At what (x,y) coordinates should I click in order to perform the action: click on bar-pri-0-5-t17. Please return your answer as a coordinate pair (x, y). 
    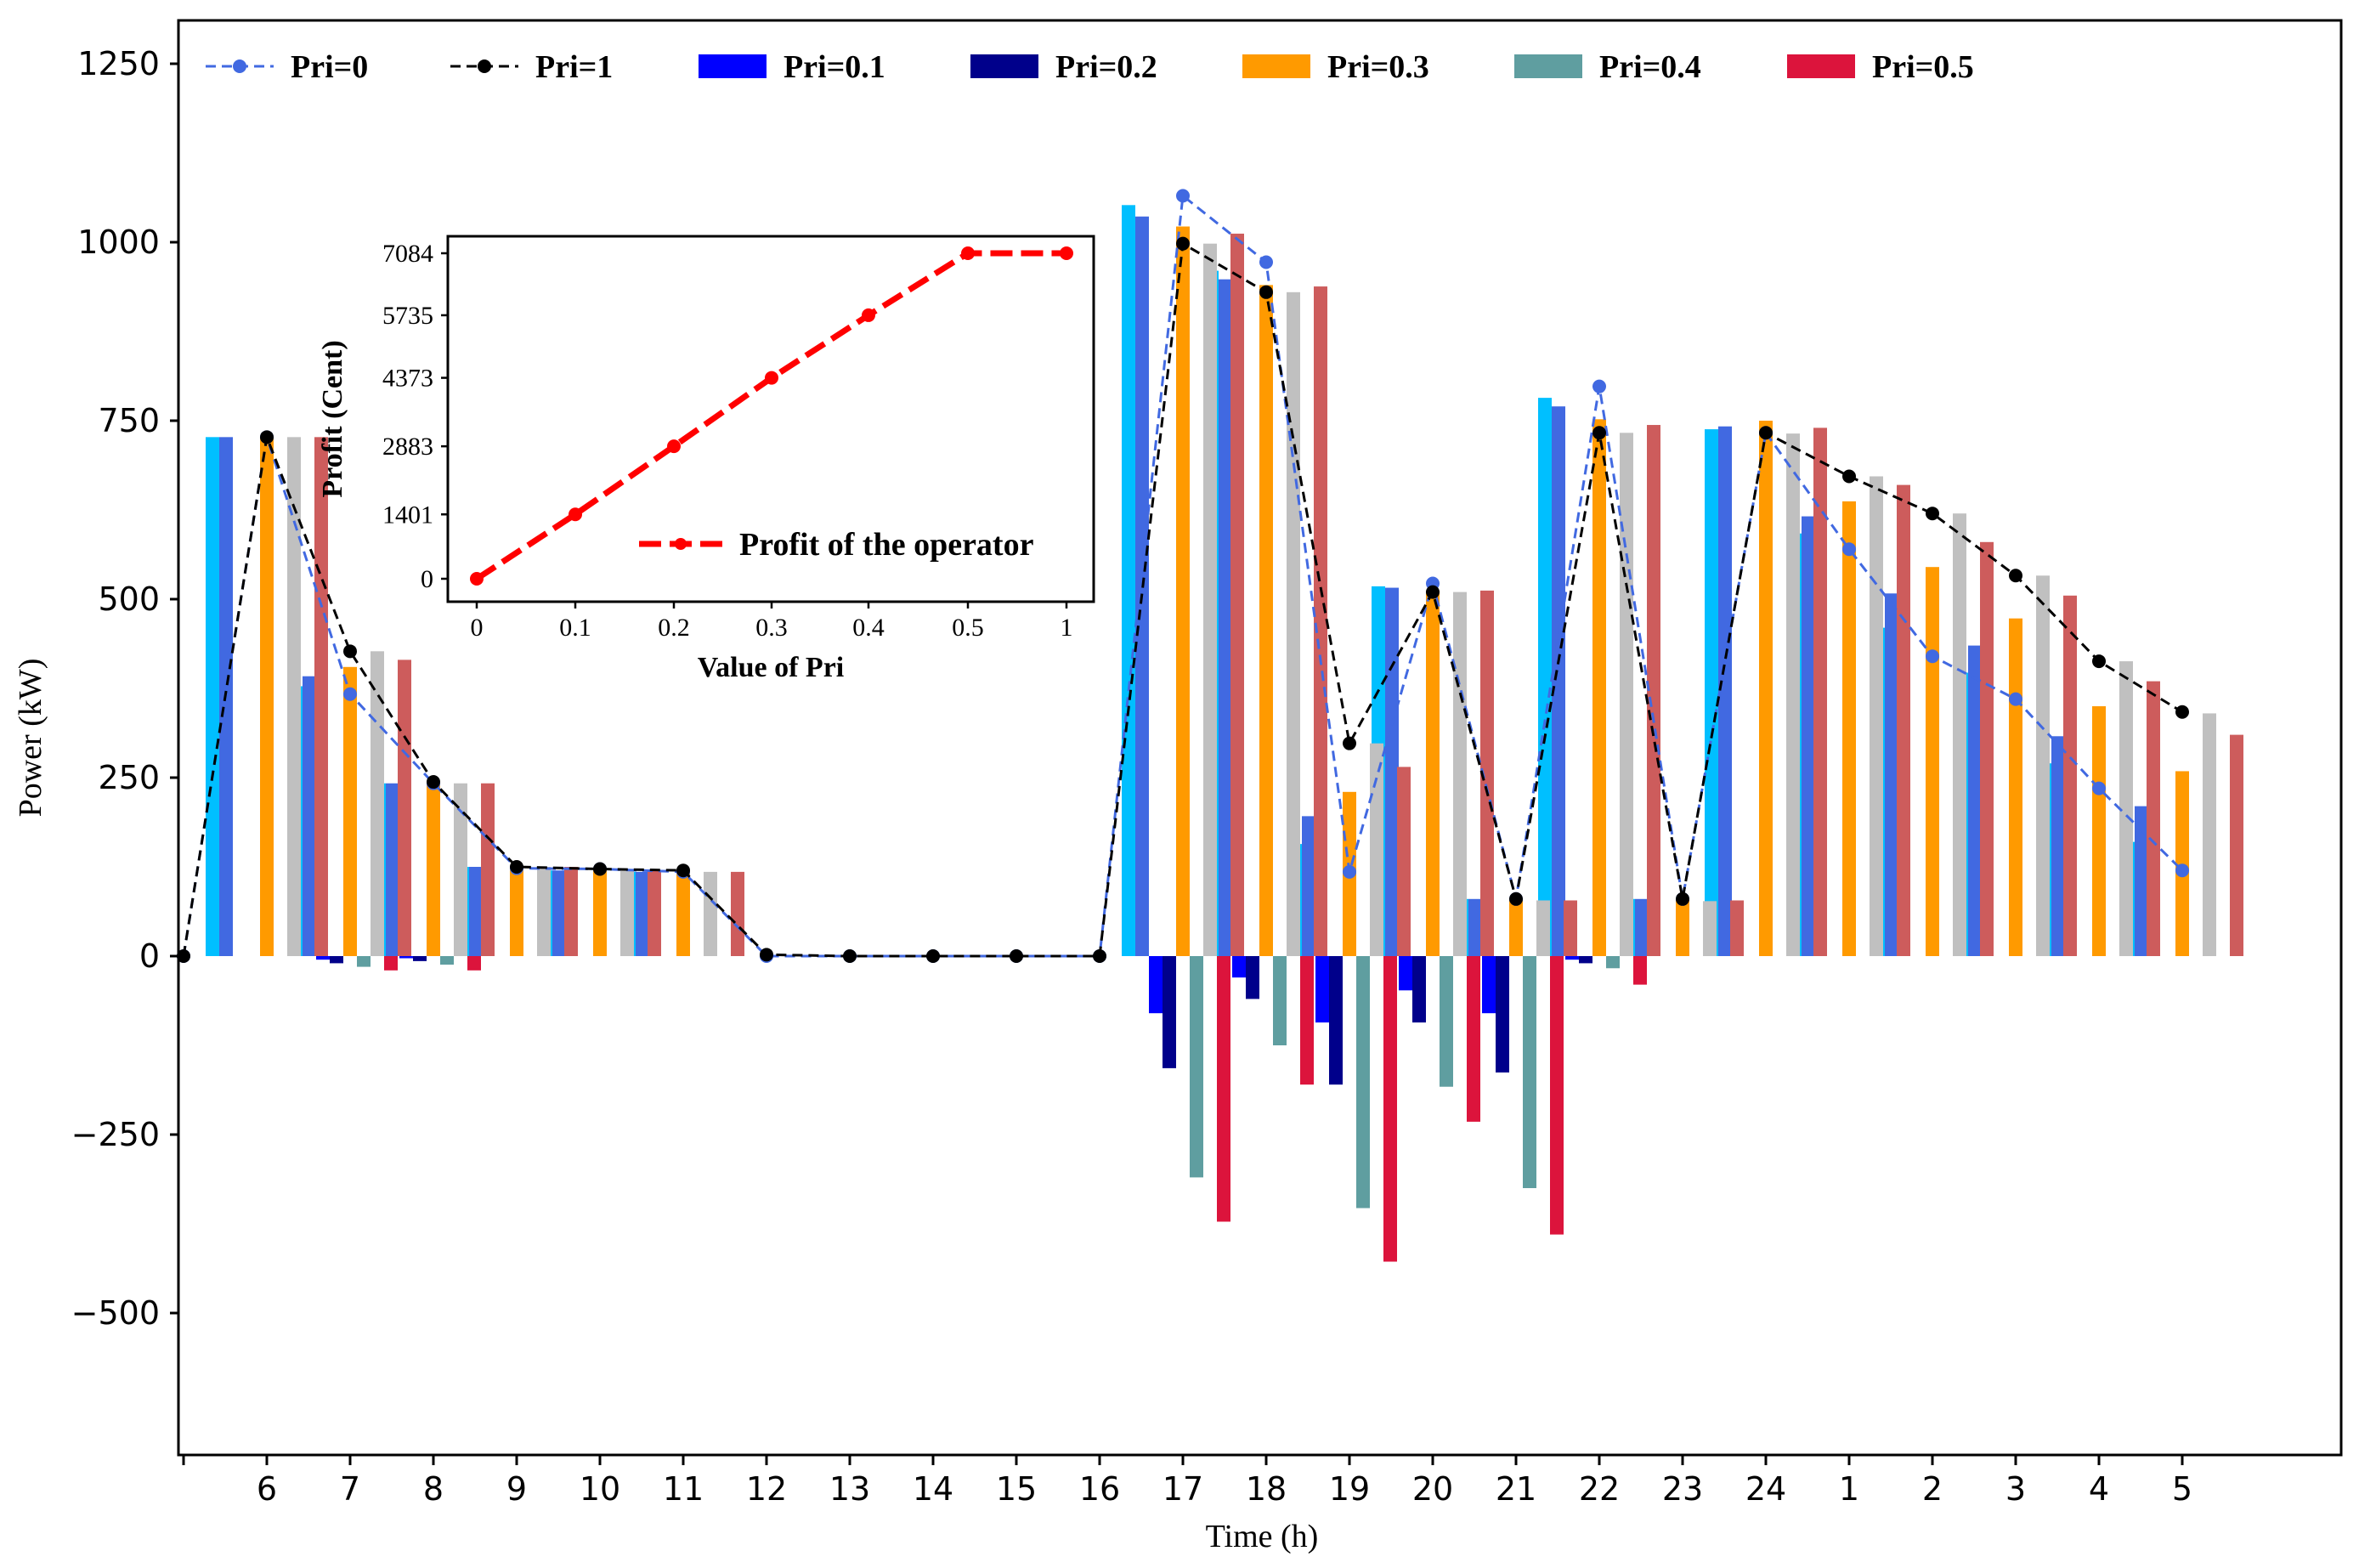
    Looking at the image, I should click on (1223, 1089).